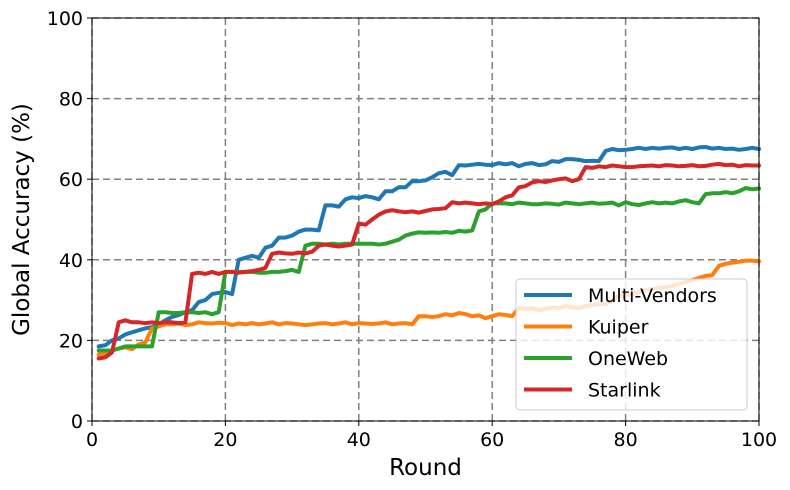 This screenshot has height=490, width=790. I want to click on legend-label: Multi-Vendors, so click(652, 296).